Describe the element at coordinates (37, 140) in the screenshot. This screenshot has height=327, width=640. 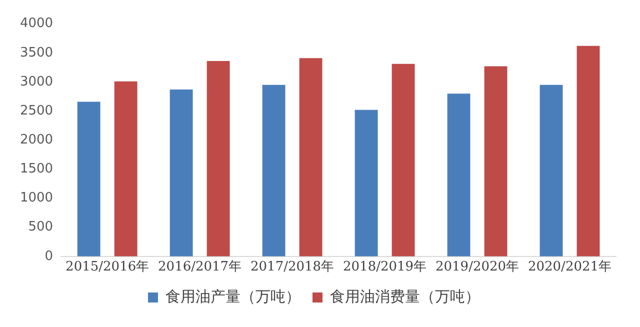
I see `y-tick-label: 2000` at that location.